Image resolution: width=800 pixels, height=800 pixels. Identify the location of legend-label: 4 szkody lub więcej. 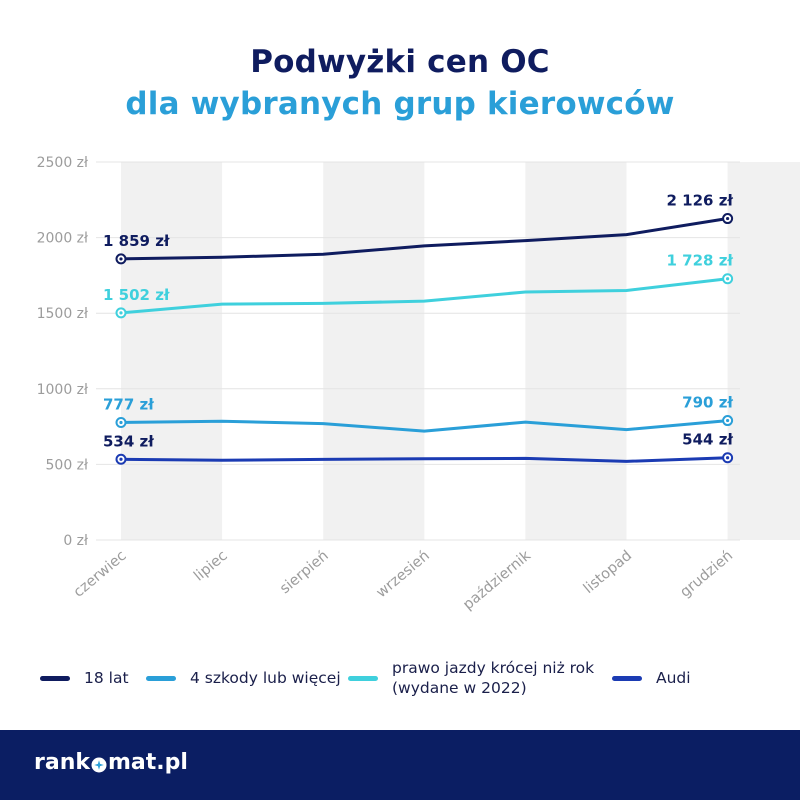
(265, 678).